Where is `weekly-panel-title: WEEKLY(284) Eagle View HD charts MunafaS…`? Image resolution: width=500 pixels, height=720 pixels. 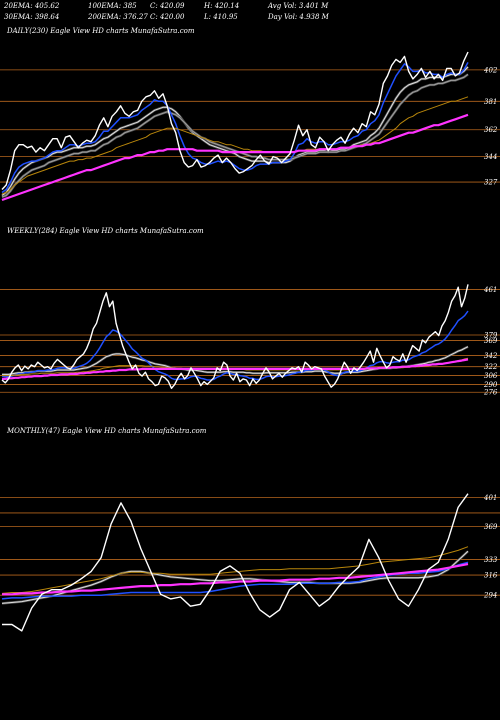
weekly-panel-title: WEEKLY(284) Eagle View HD charts MunafaS… is located at coordinates (105, 231).